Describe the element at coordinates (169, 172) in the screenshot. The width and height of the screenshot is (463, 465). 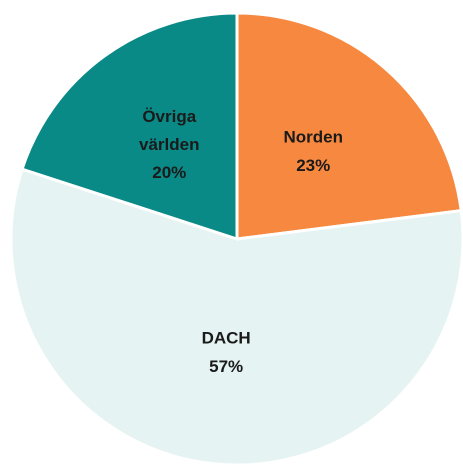
I see `slice-value-label: 20%` at that location.